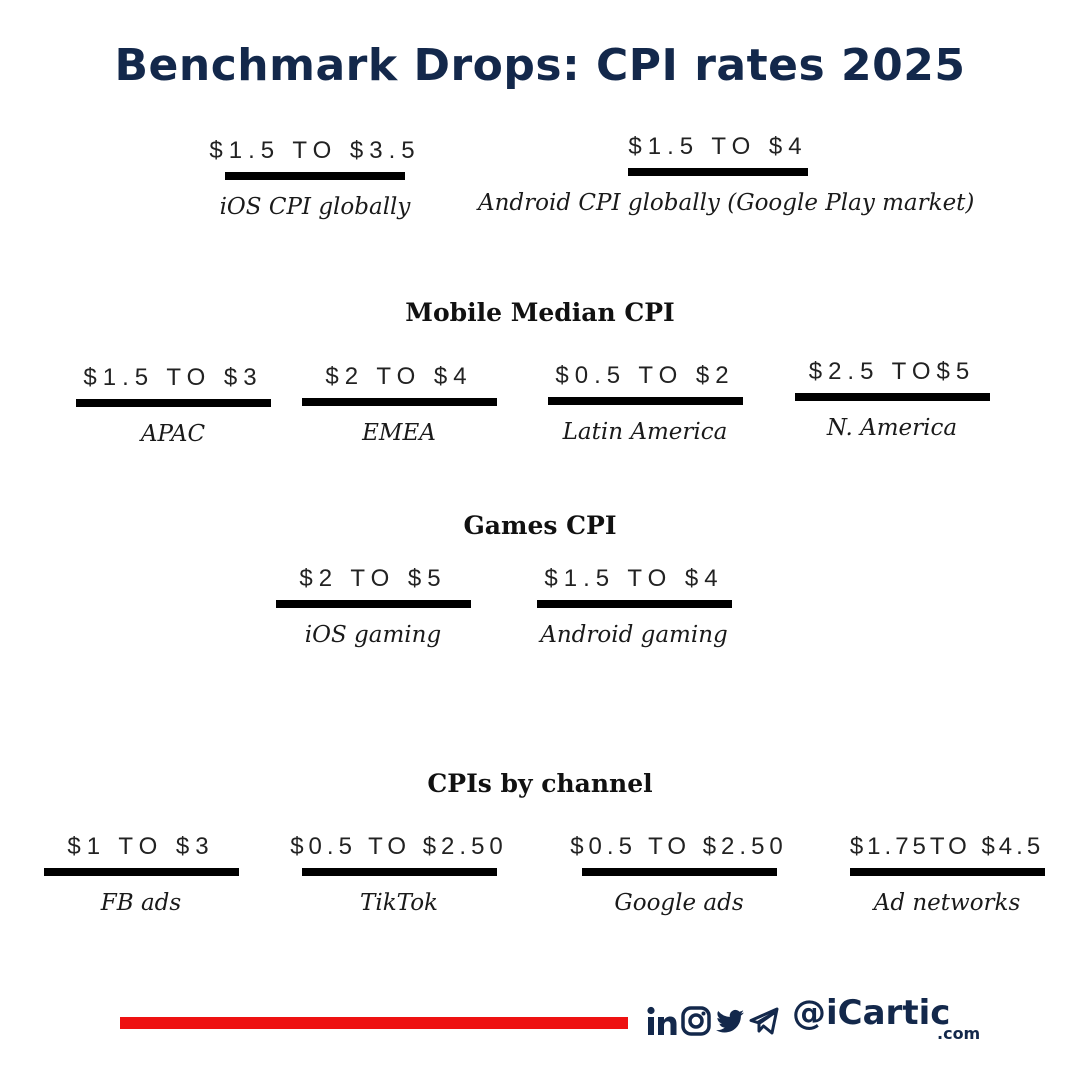 The image size is (1080, 1080). What do you see at coordinates (763, 1020) in the screenshot?
I see `telegram-icon` at bounding box center [763, 1020].